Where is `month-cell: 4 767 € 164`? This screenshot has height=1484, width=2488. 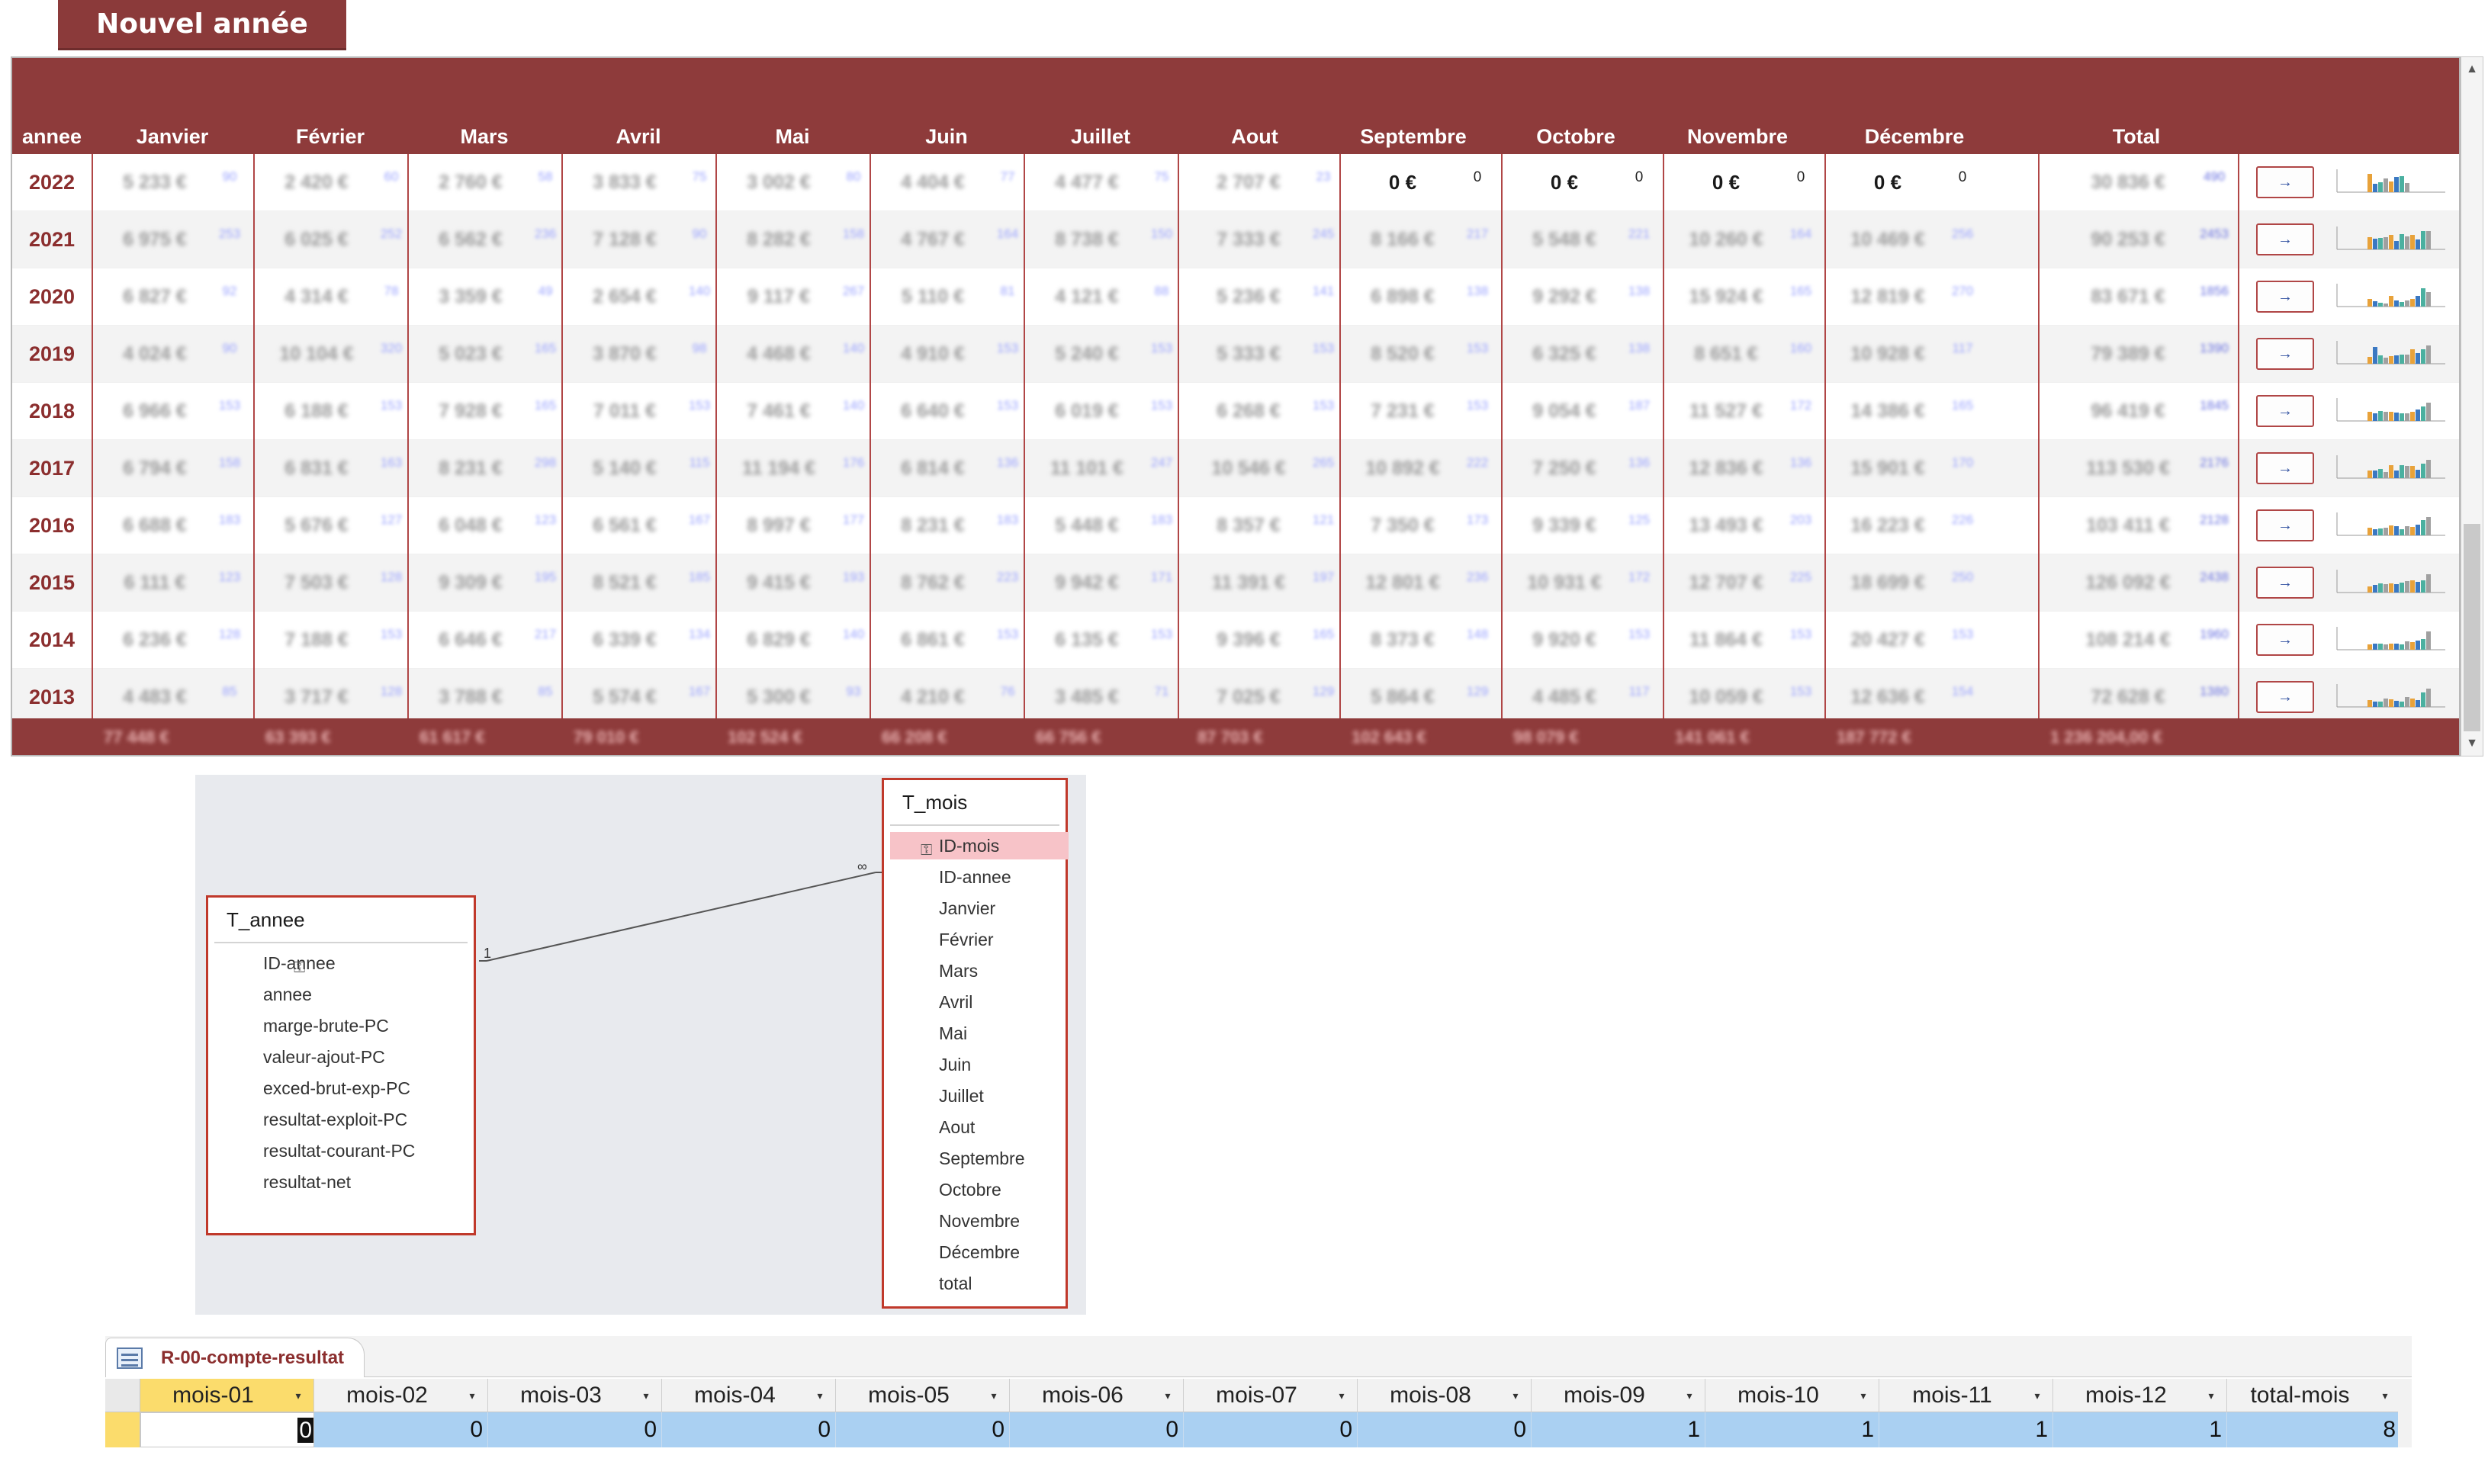
month-cell: 4 767 € 164 is located at coordinates (951, 239).